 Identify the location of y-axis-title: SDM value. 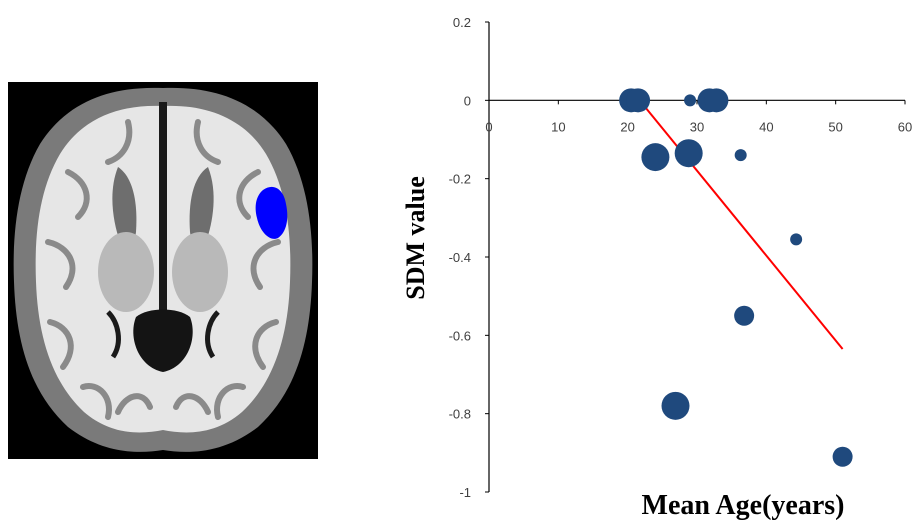
(415, 238).